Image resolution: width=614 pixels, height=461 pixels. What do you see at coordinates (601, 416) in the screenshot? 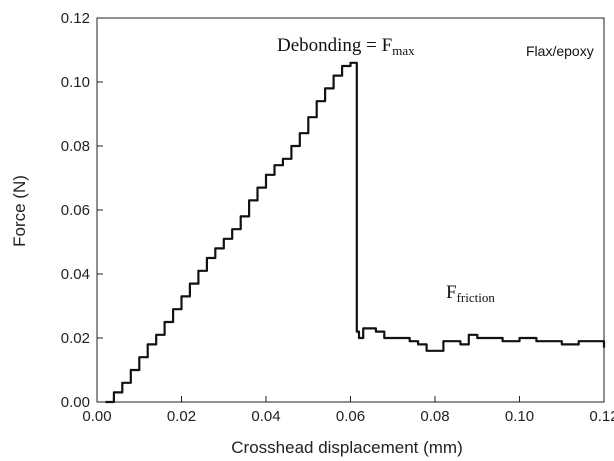
I see `x-tick-label: 0.12` at bounding box center [601, 416].